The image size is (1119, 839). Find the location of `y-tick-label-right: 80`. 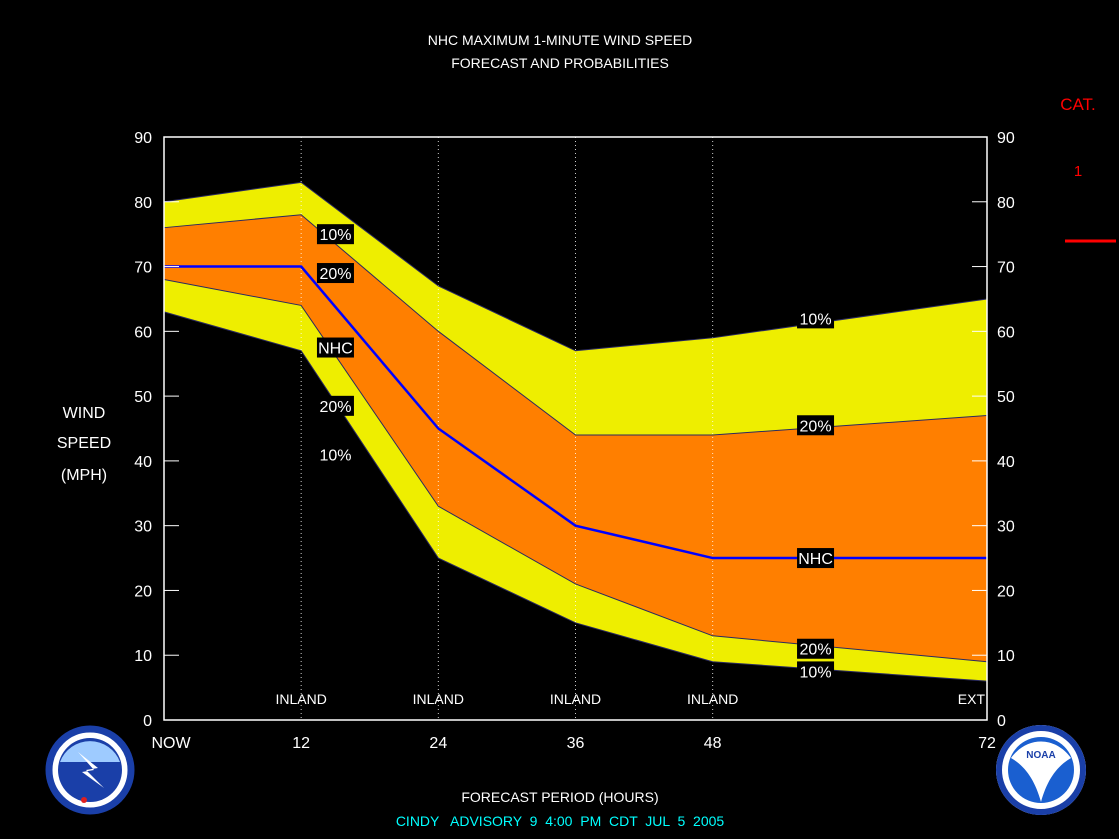

y-tick-label-right: 80 is located at coordinates (1006, 203).